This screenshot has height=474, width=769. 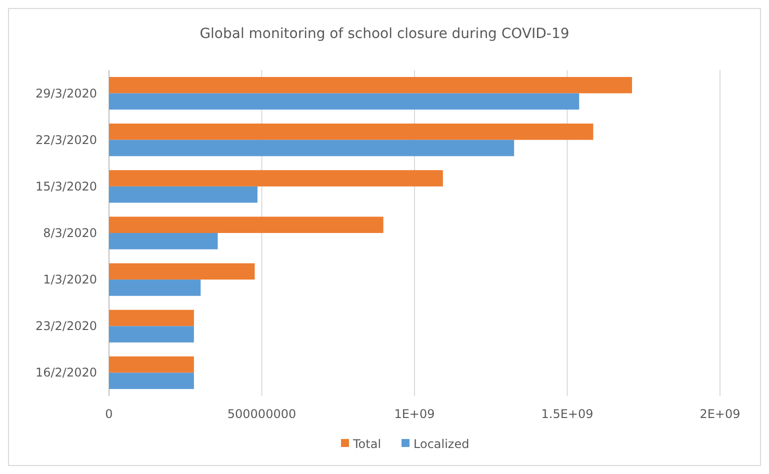 What do you see at coordinates (66, 326) in the screenshot?
I see `y-tick-label: 23/2/2020` at bounding box center [66, 326].